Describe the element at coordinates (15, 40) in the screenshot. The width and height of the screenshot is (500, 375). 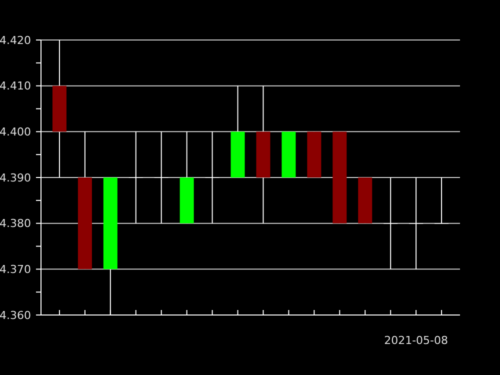
I see `y-tick-label: 4.420` at that location.